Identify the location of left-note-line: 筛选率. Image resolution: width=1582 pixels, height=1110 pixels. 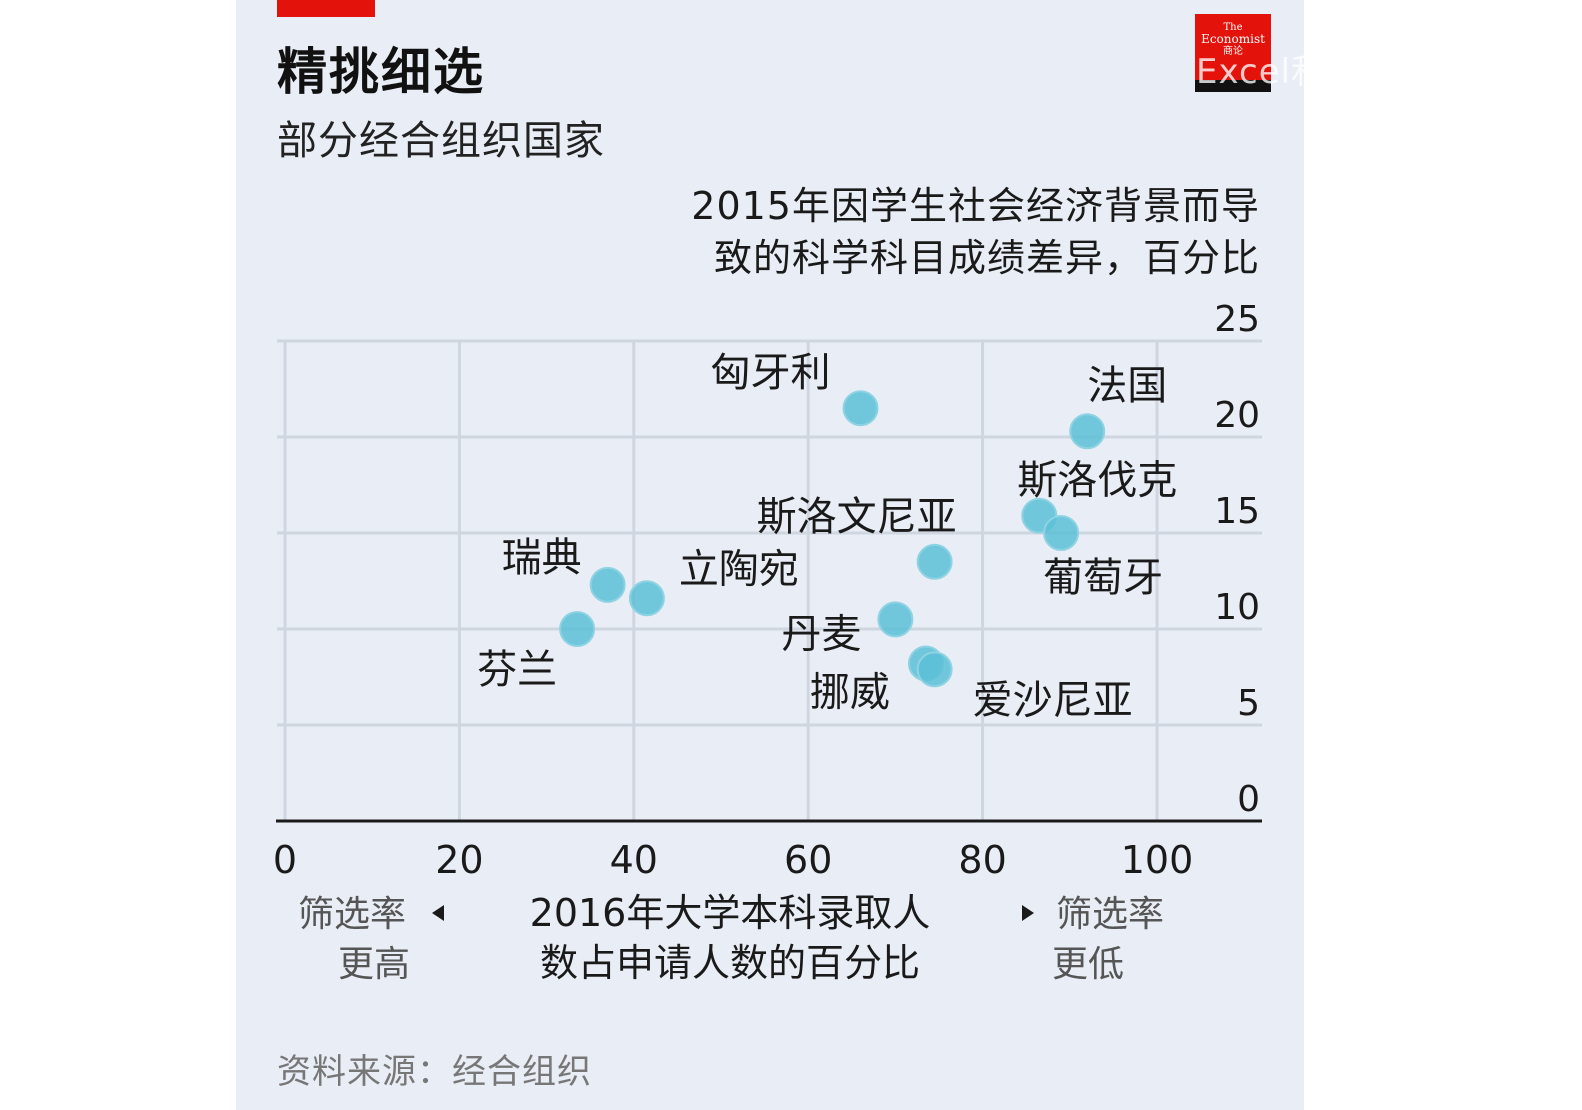
(352, 914).